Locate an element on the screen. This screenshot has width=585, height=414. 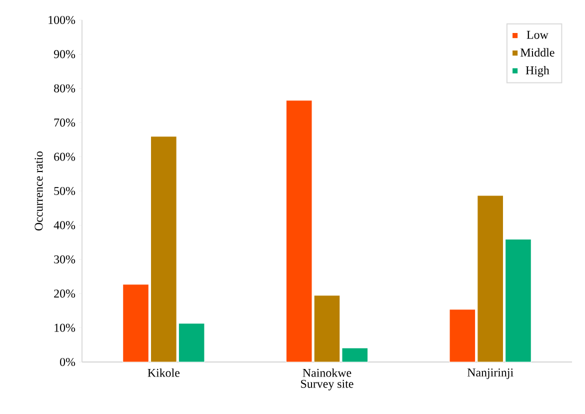
y-tick-label: 100% is located at coordinates (62, 20).